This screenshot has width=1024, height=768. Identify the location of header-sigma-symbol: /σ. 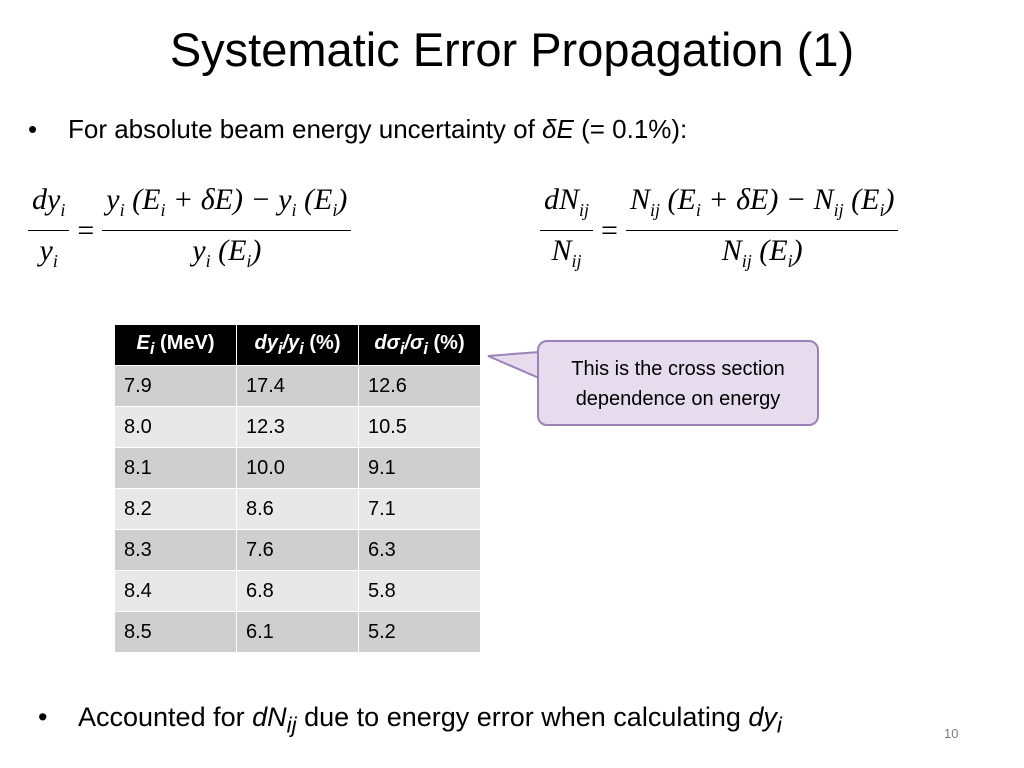
(414, 342).